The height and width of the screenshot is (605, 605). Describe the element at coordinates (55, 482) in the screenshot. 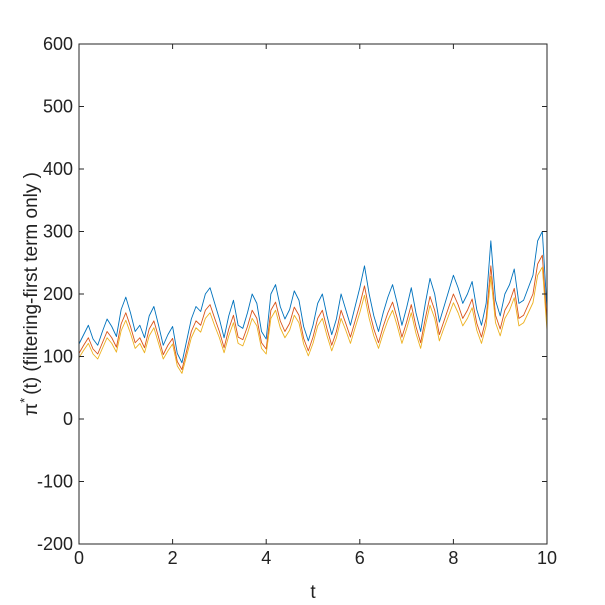

I see `y-tick-label-1: -100` at that location.